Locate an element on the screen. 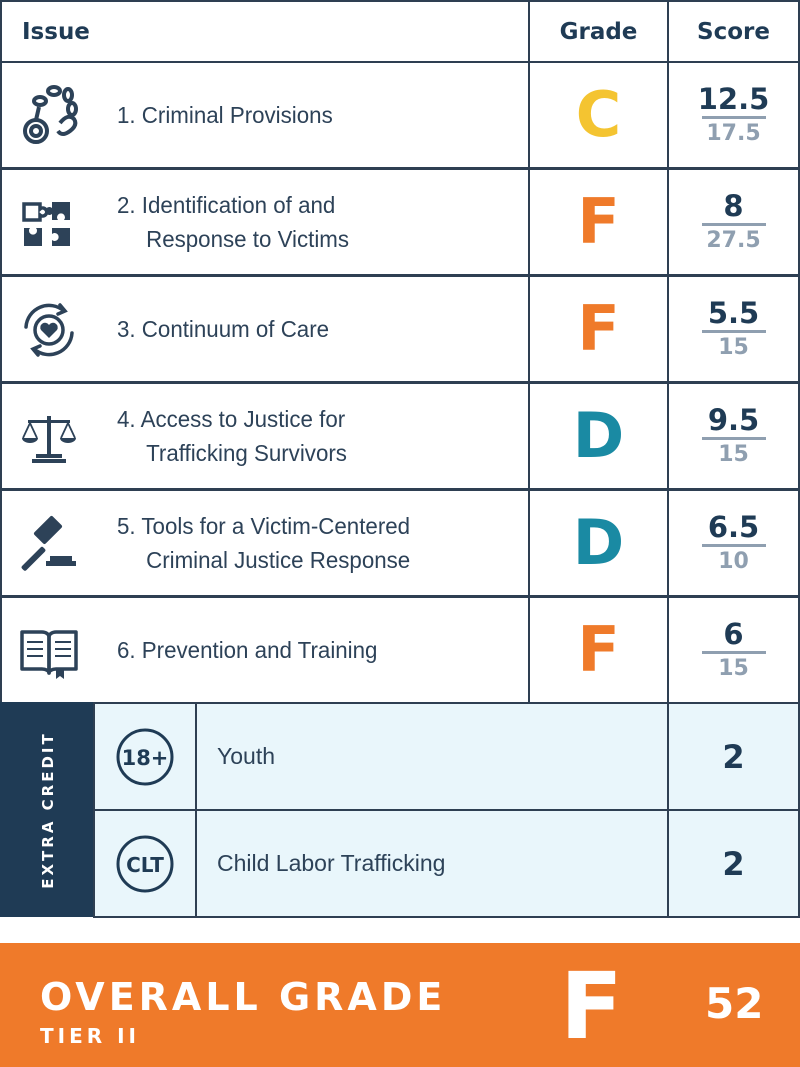 The width and height of the screenshot is (800, 1067). gavel-icon is located at coordinates (48, 543).